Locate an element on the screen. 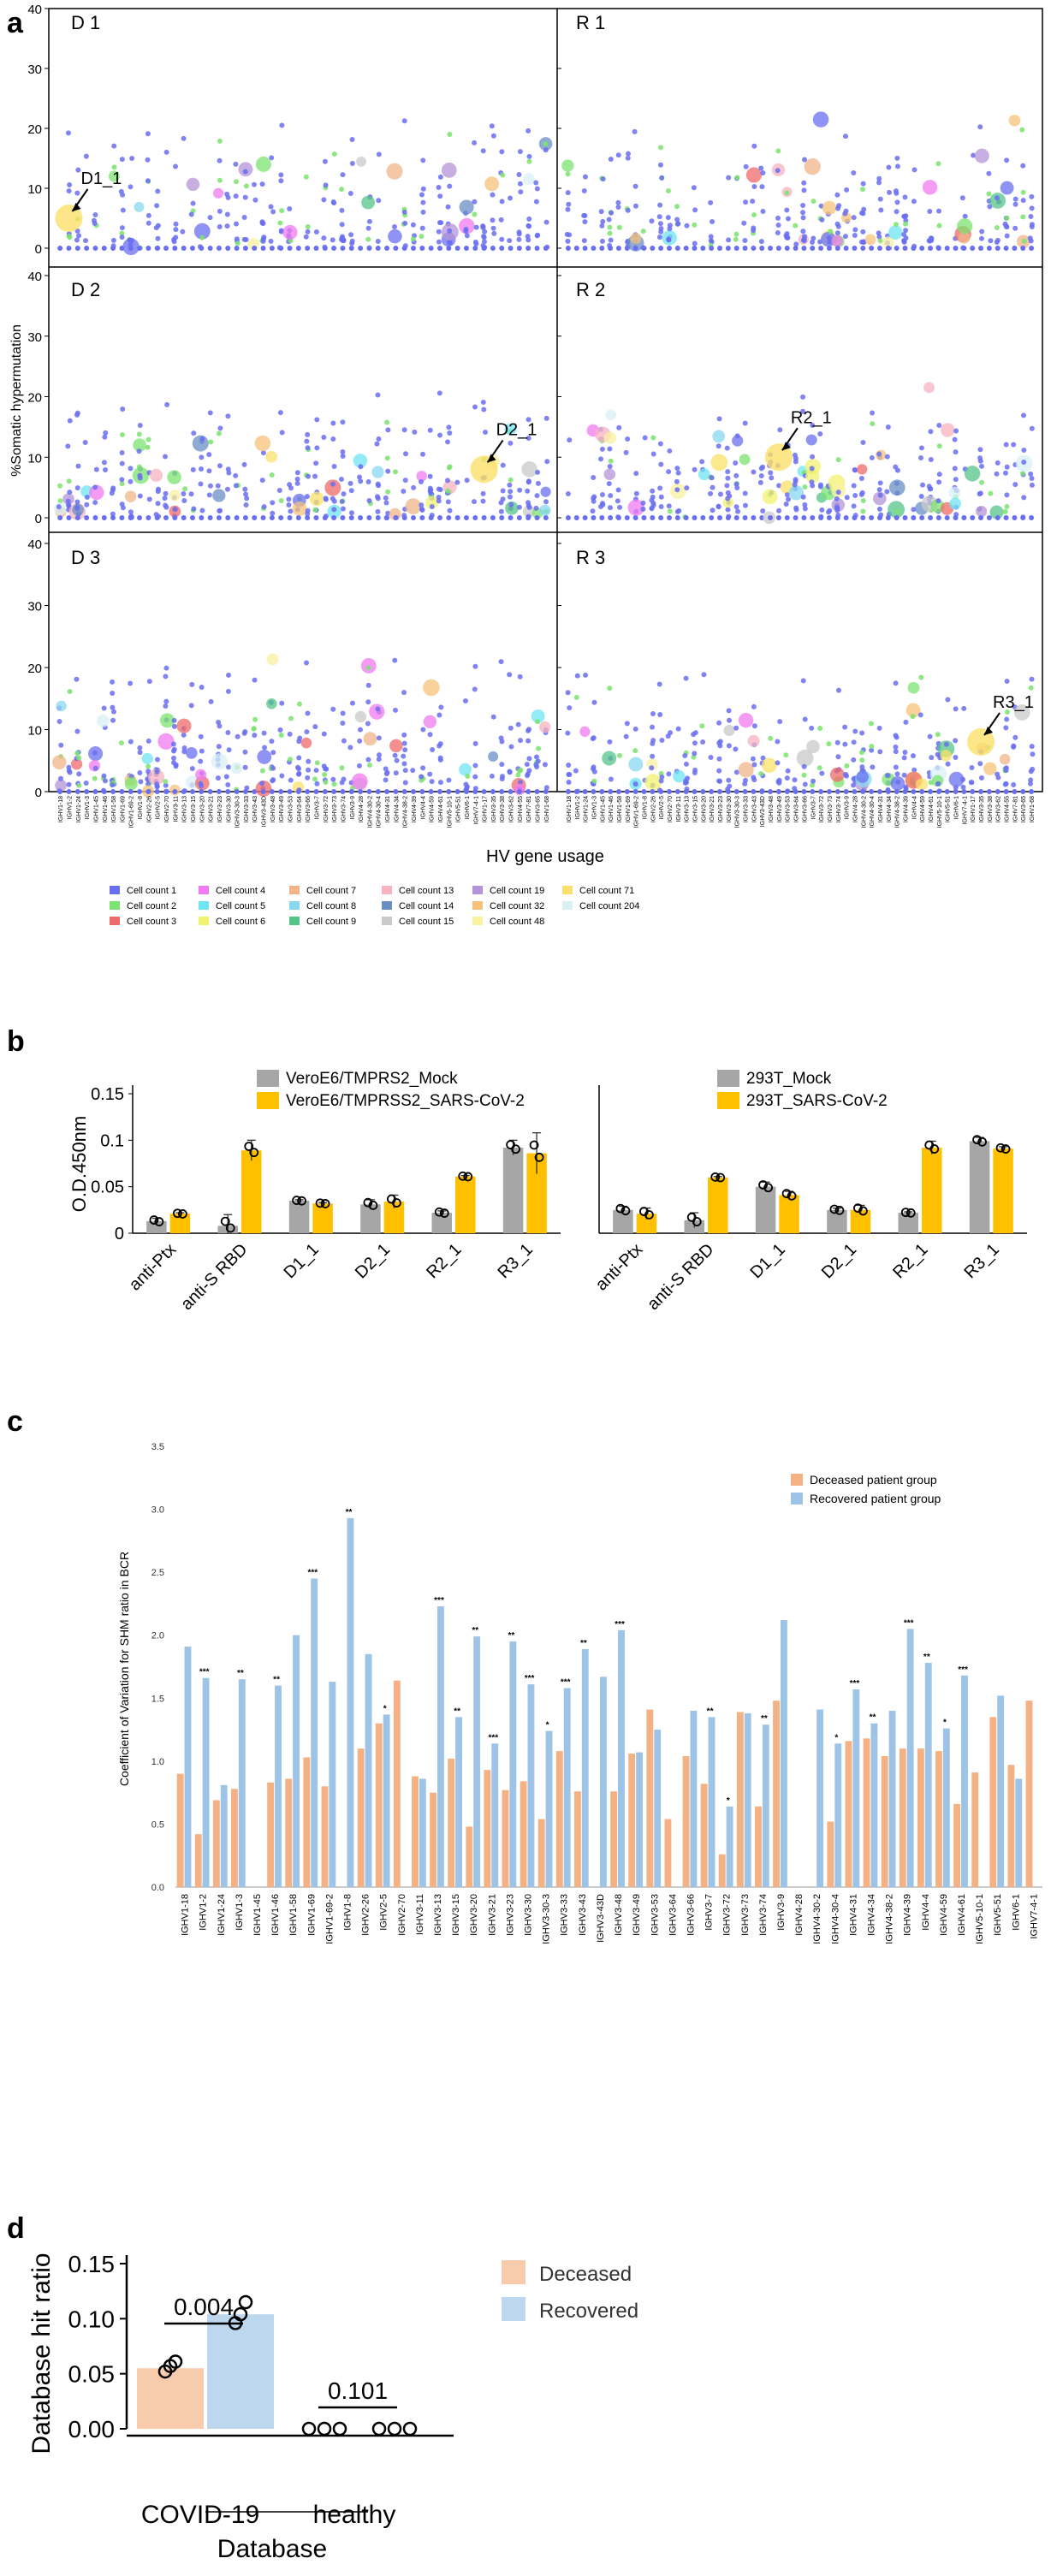 The image size is (1051, 2576). y-tick-label: 10 is located at coordinates (35, 731).